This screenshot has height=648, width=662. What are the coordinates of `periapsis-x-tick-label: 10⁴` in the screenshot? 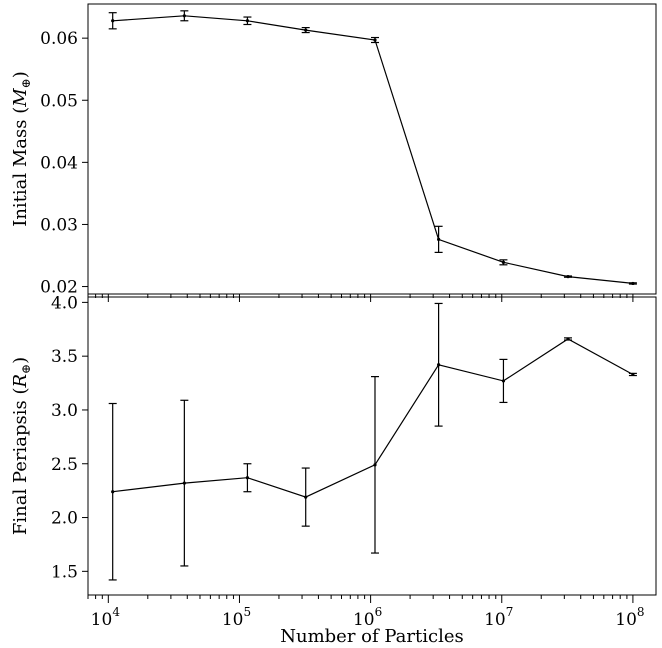 It's located at (106, 617).